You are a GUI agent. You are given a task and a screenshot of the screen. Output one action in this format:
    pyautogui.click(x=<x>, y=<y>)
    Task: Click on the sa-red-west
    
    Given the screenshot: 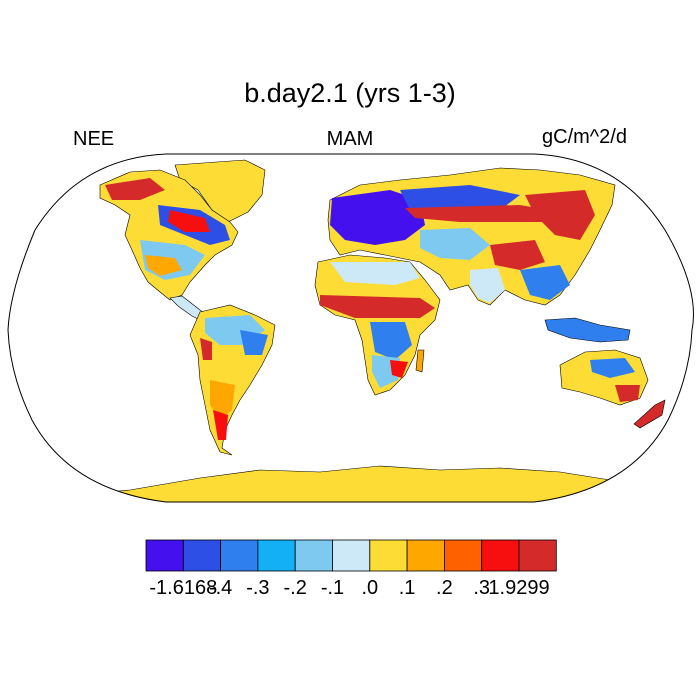 What is the action you would take?
    pyautogui.click(x=206, y=349)
    